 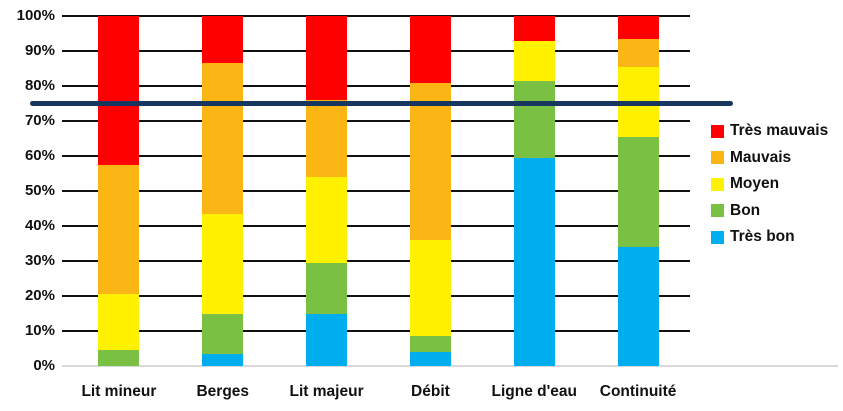 What do you see at coordinates (39, 120) in the screenshot?
I see `y-axis-tick-label: 70%` at bounding box center [39, 120].